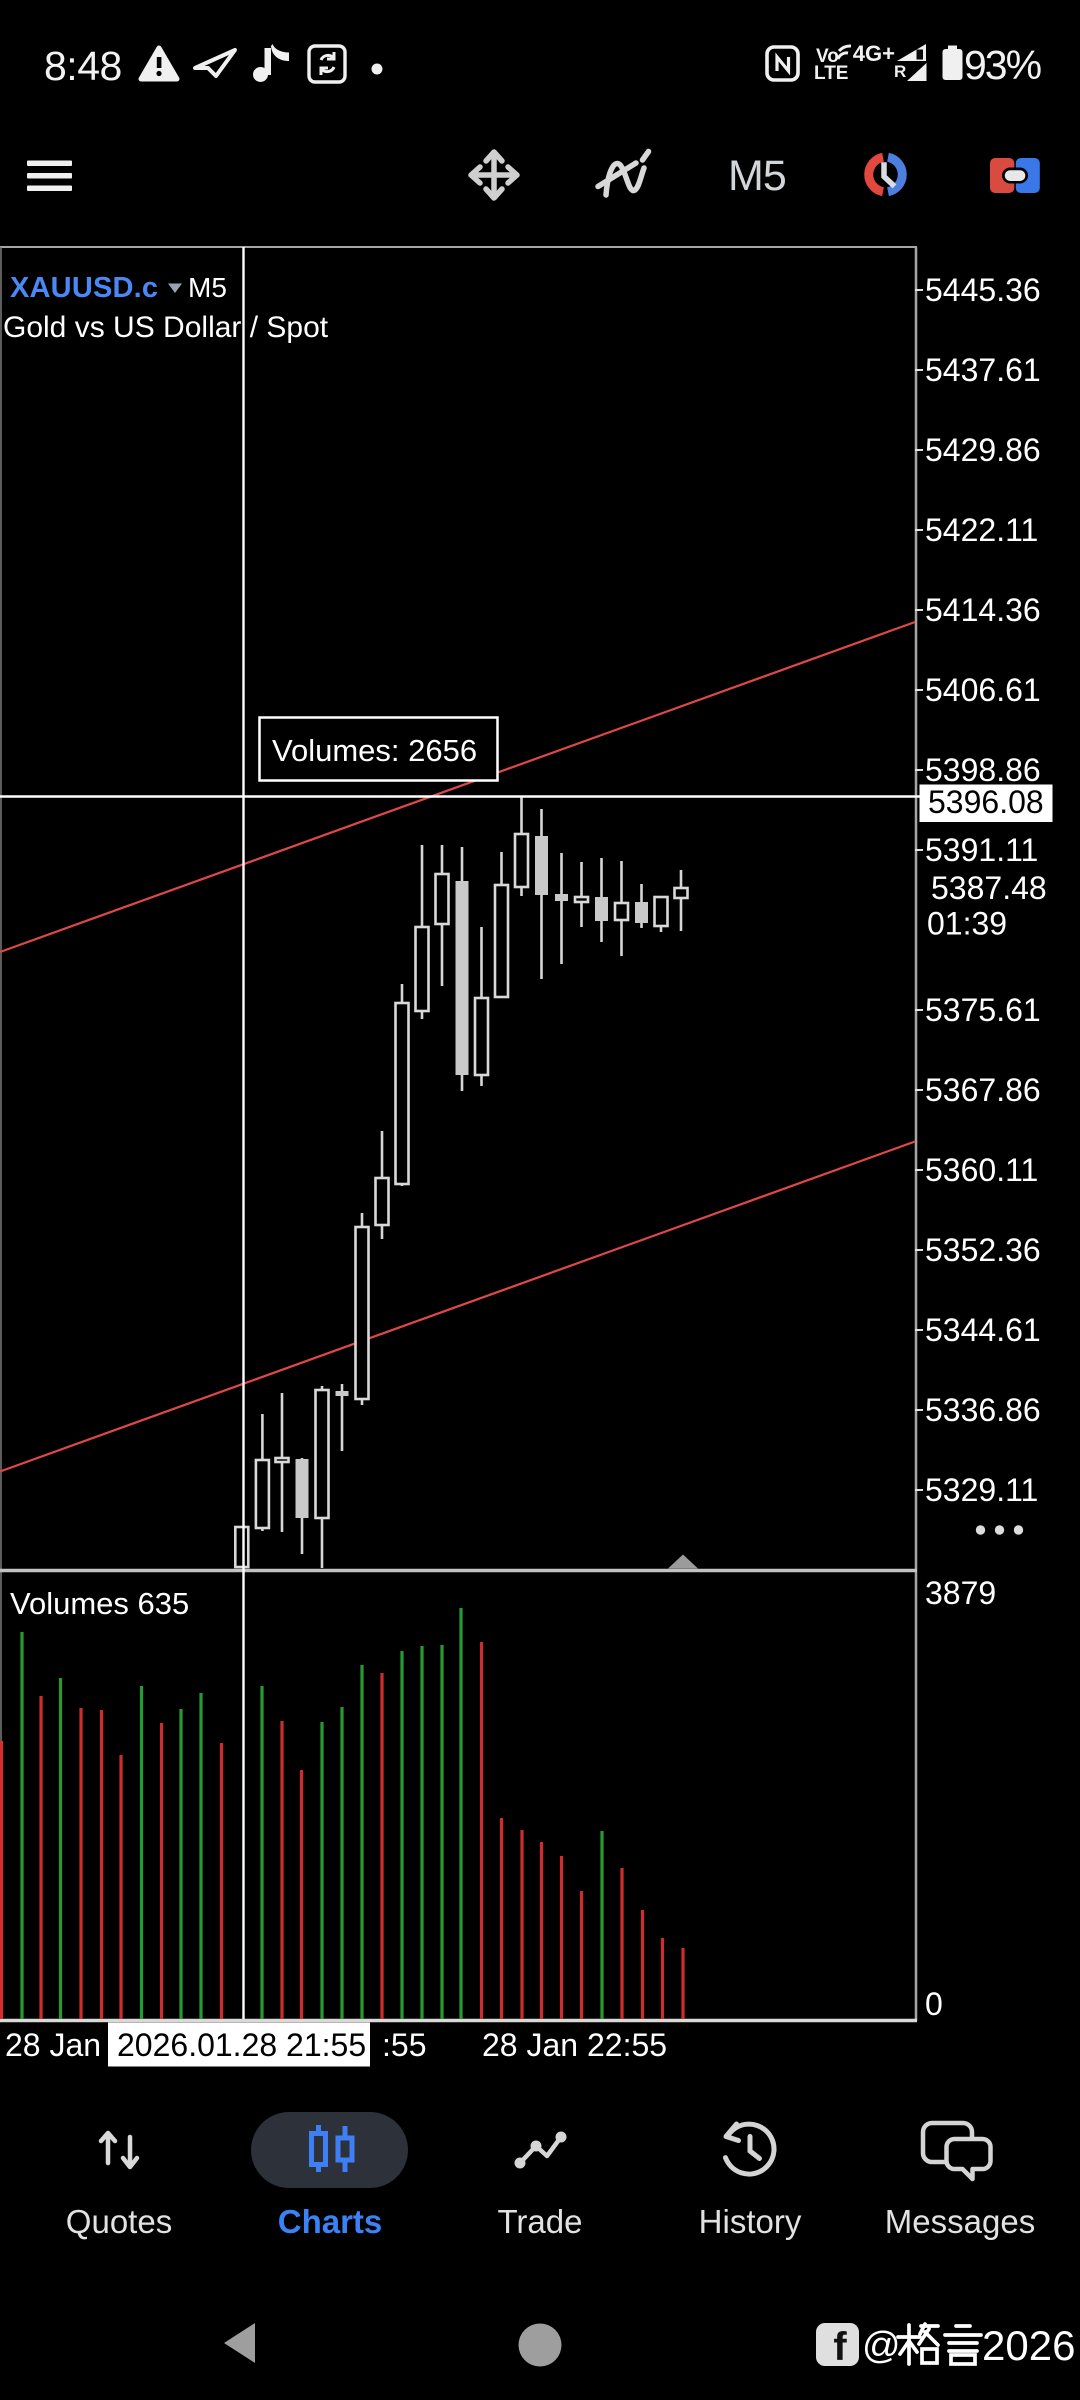 This screenshot has width=1080, height=2400. Describe the element at coordinates (934, 2004) in the screenshot. I see `svg-text: 0` at that location.